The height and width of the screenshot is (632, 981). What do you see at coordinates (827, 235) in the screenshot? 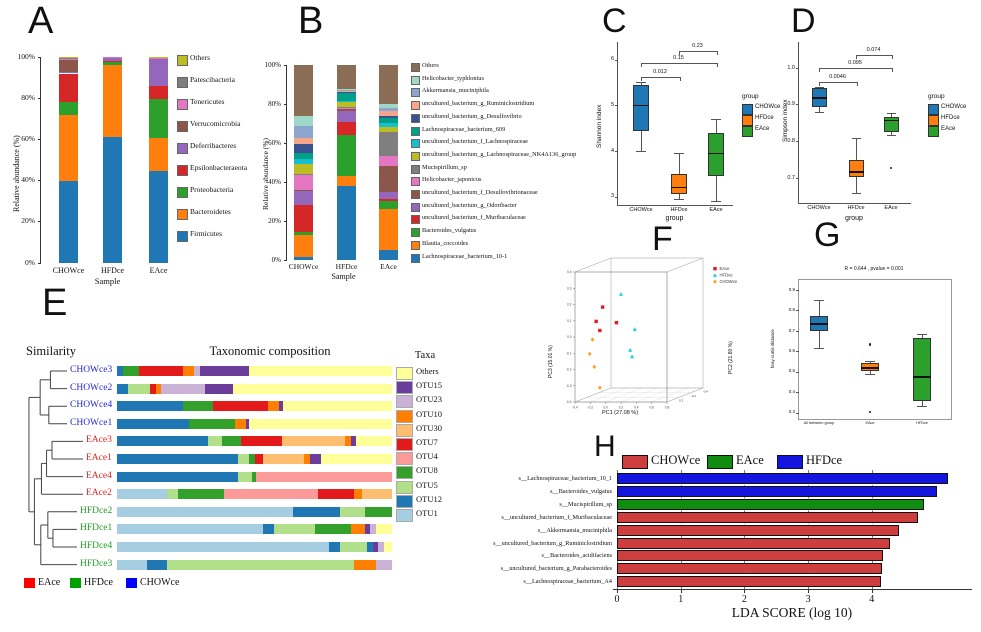
I see `panel-g-label: G` at bounding box center [827, 235].